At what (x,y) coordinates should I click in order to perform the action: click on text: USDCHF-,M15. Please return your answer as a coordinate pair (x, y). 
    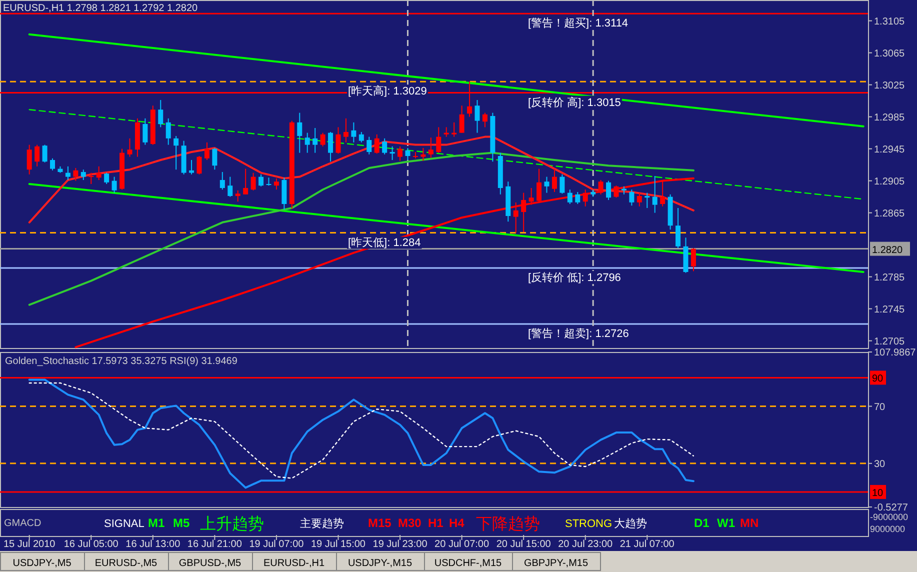
    Looking at the image, I should click on (468, 563).